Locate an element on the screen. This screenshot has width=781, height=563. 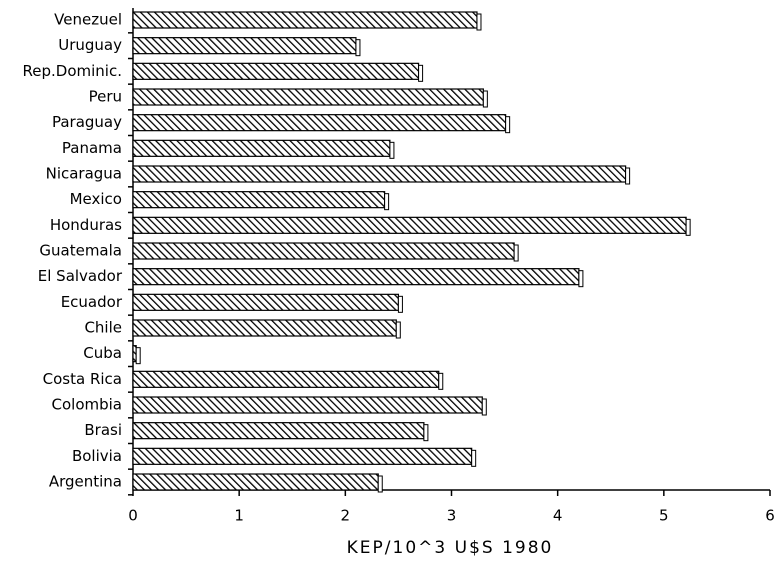
y-tick-label: Mexico is located at coordinates (96, 199).